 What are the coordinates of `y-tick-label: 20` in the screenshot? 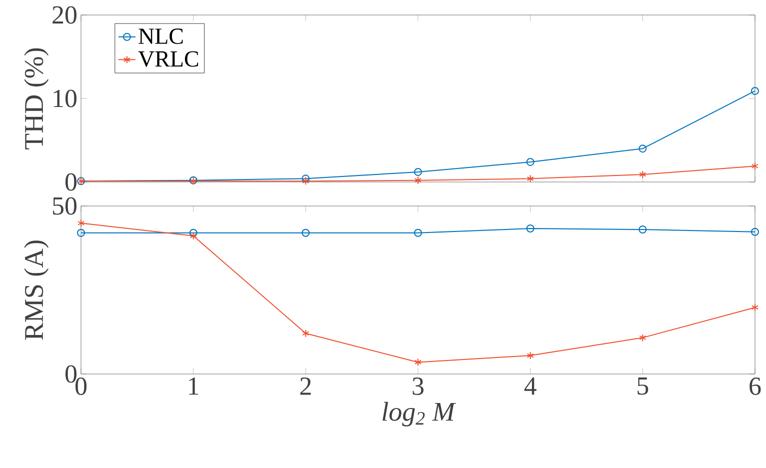 It's located at (64, 15).